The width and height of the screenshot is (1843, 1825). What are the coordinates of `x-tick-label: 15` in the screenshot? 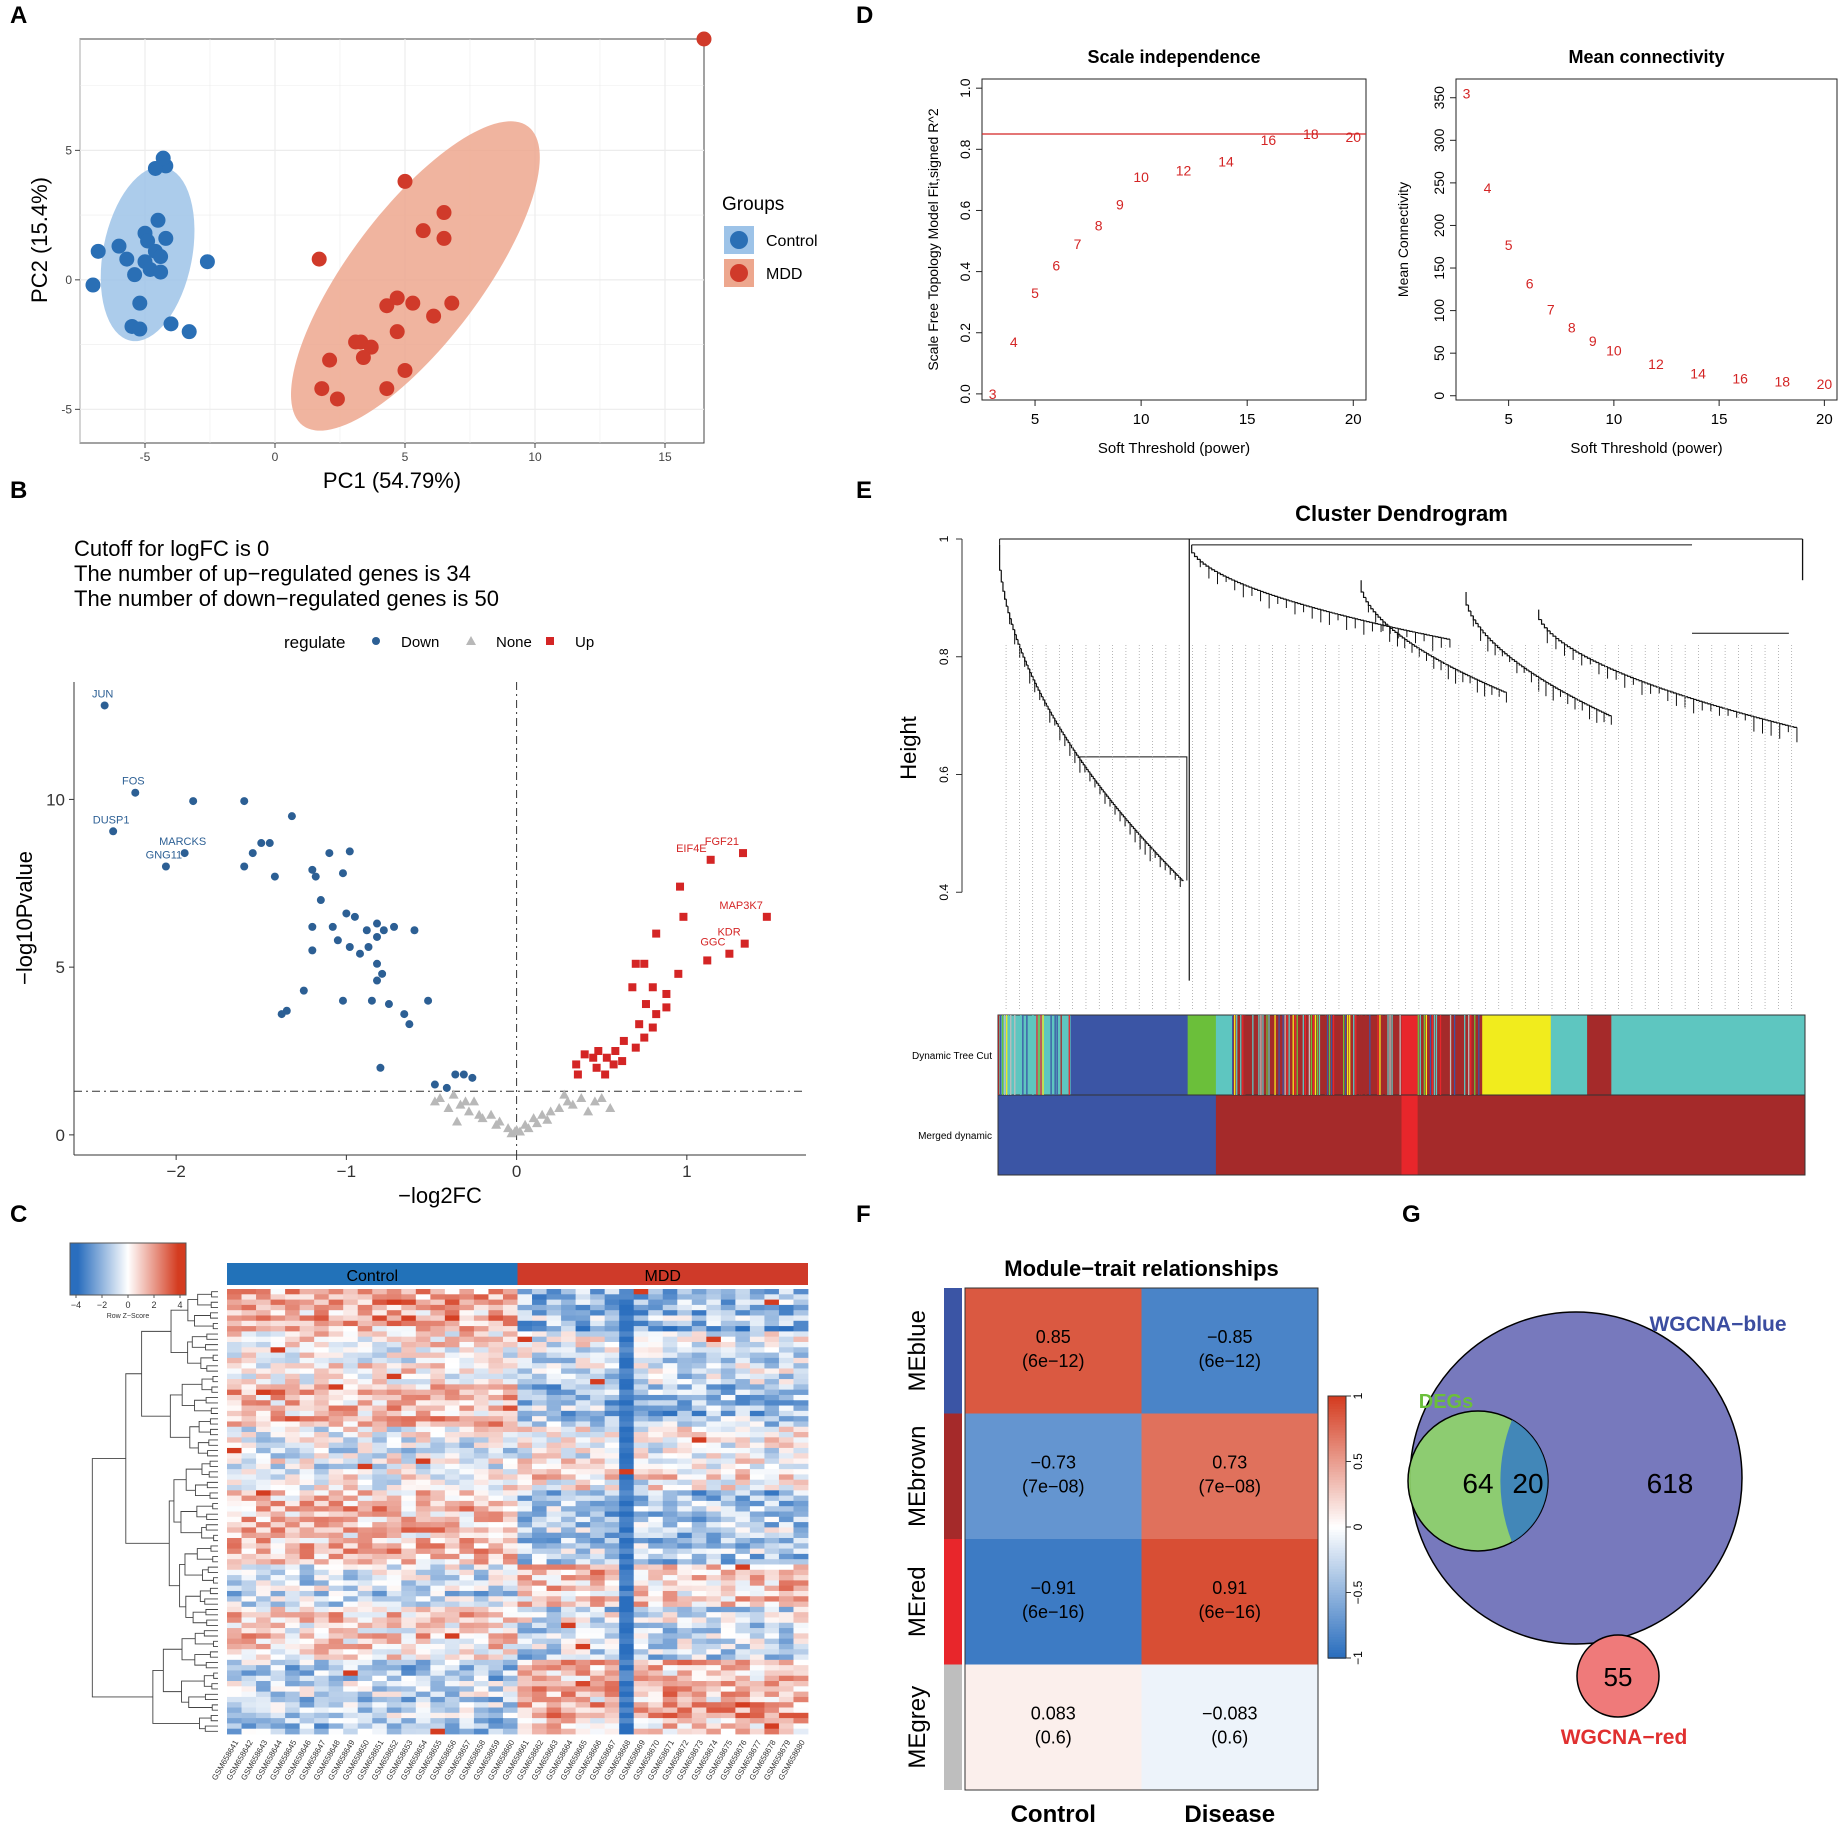 It's located at (665, 457).